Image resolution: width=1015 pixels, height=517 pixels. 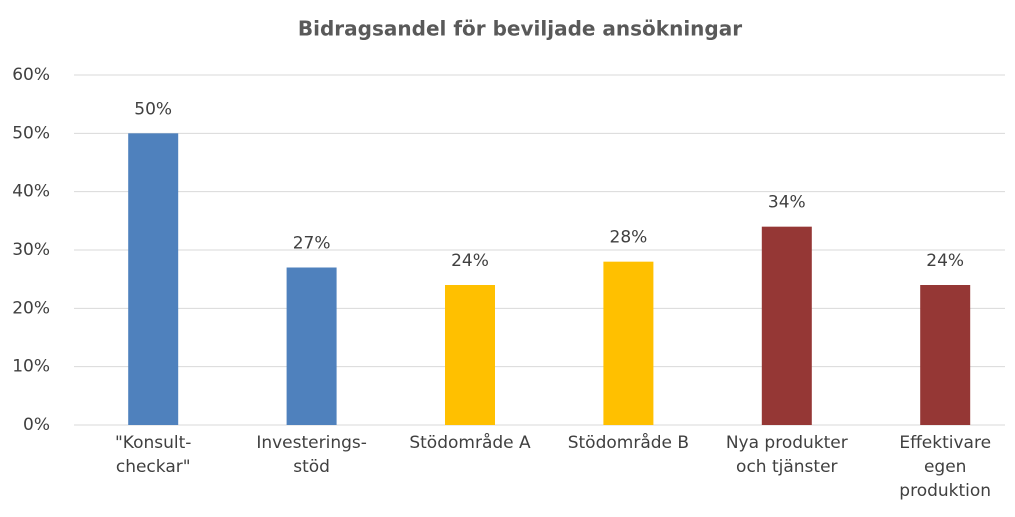 I want to click on x-tick-label: stöd, so click(x=311, y=467).